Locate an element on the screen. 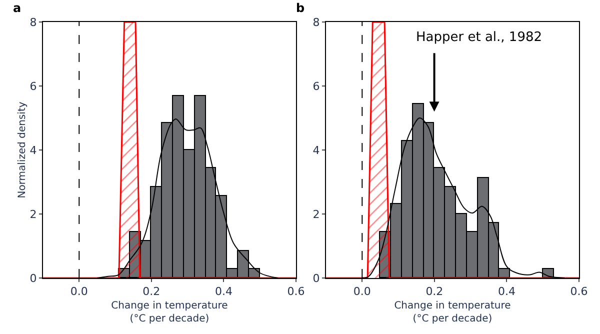 Image resolution: width=600 pixels, height=334 pixels. annotation: Happer et al., 1982 is located at coordinates (479, 37).